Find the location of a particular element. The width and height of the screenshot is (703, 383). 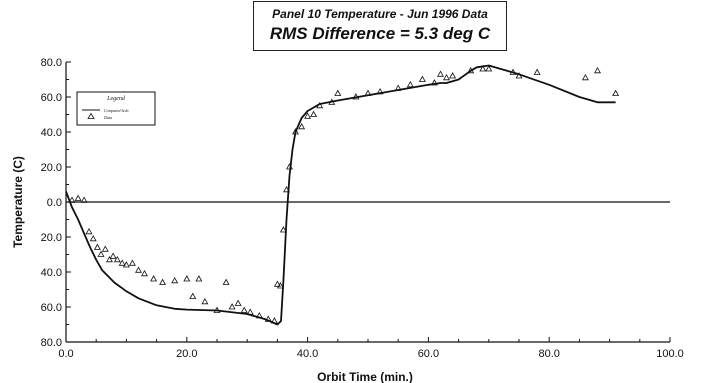

x-tick-label: 100.0 is located at coordinates (670, 354).